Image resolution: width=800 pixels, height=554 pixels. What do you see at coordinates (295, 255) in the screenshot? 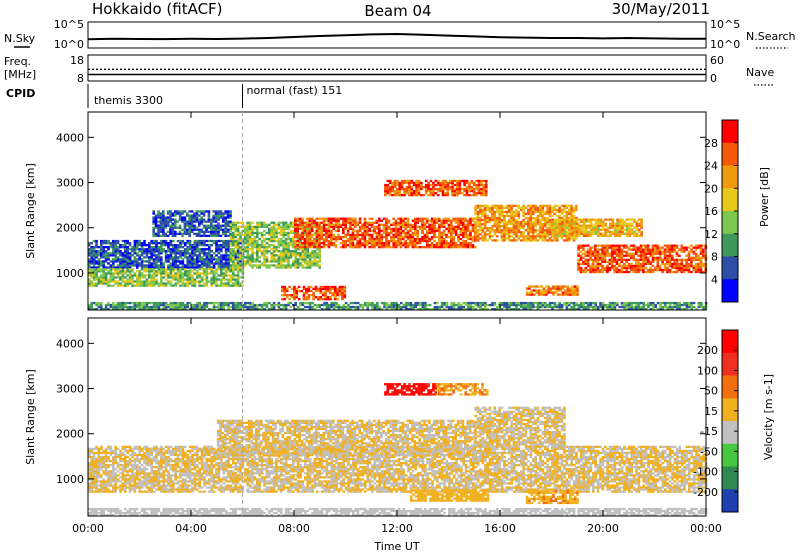
I see `heatmap-cell-3-1988` at bounding box center [295, 255].